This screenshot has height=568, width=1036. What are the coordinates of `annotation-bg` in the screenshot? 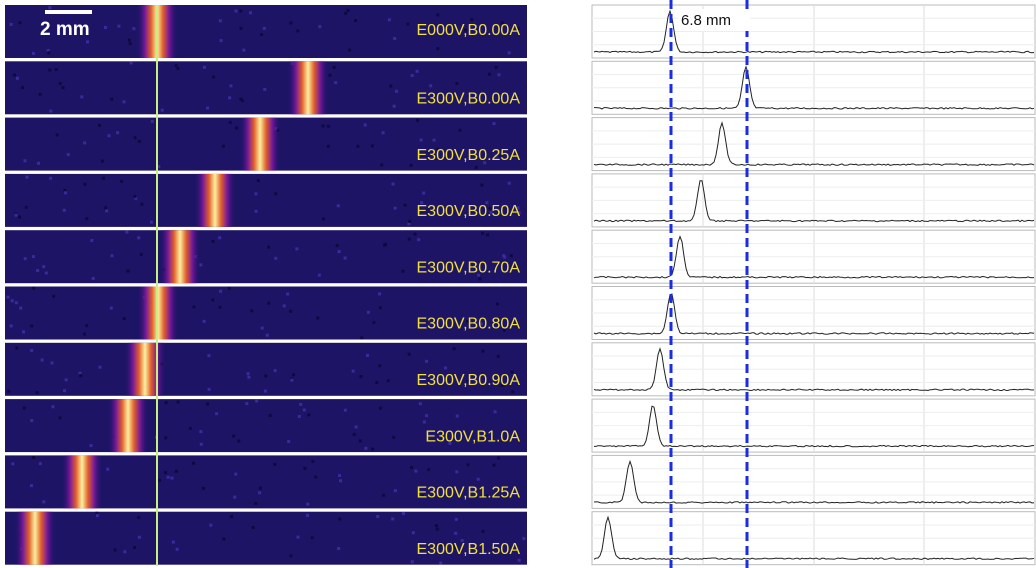 It's located at (714, 20).